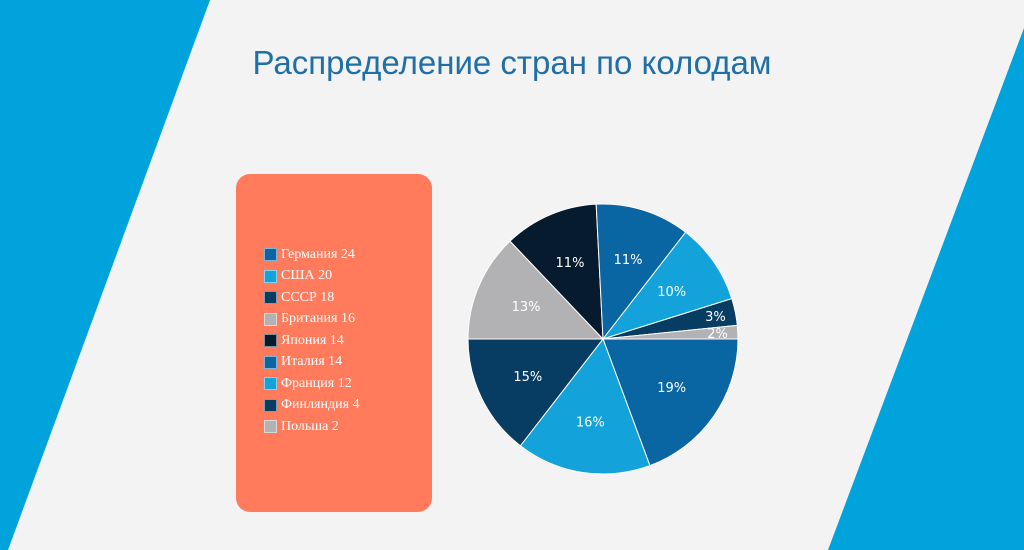  I want to click on pie-slice-Британия, so click(536, 290).